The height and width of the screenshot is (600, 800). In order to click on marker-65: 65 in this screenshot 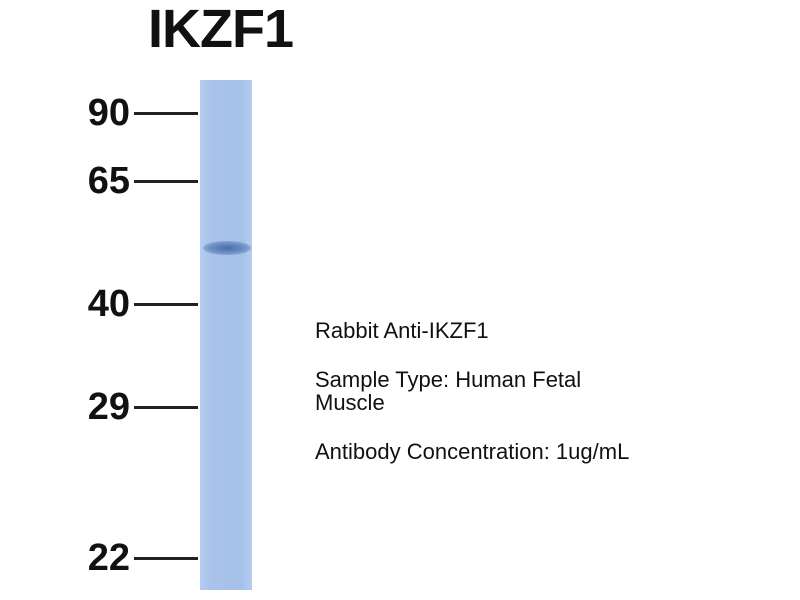, I will do `click(100, 181)`.